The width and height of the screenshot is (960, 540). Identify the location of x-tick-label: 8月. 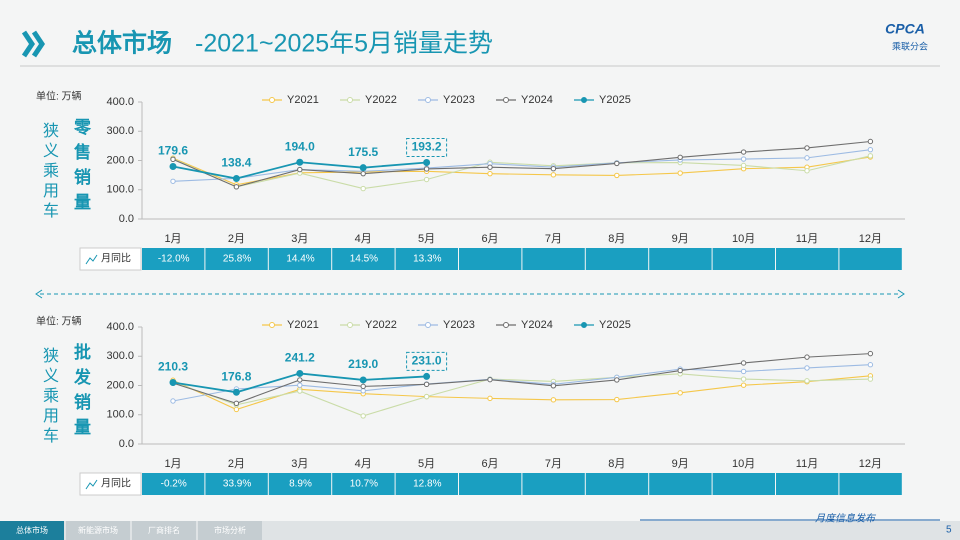
(616, 239).